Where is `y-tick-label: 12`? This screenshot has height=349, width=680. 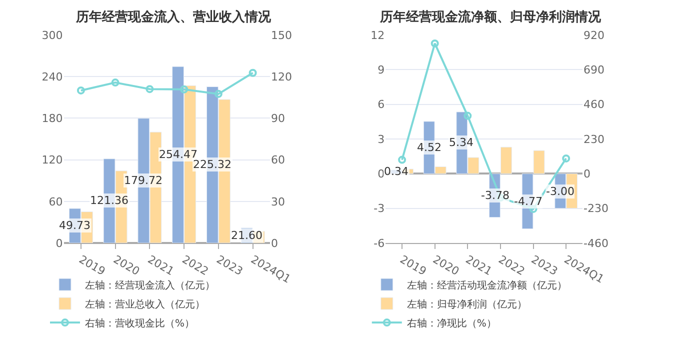 y-tick-label: 12 is located at coordinates (377, 35).